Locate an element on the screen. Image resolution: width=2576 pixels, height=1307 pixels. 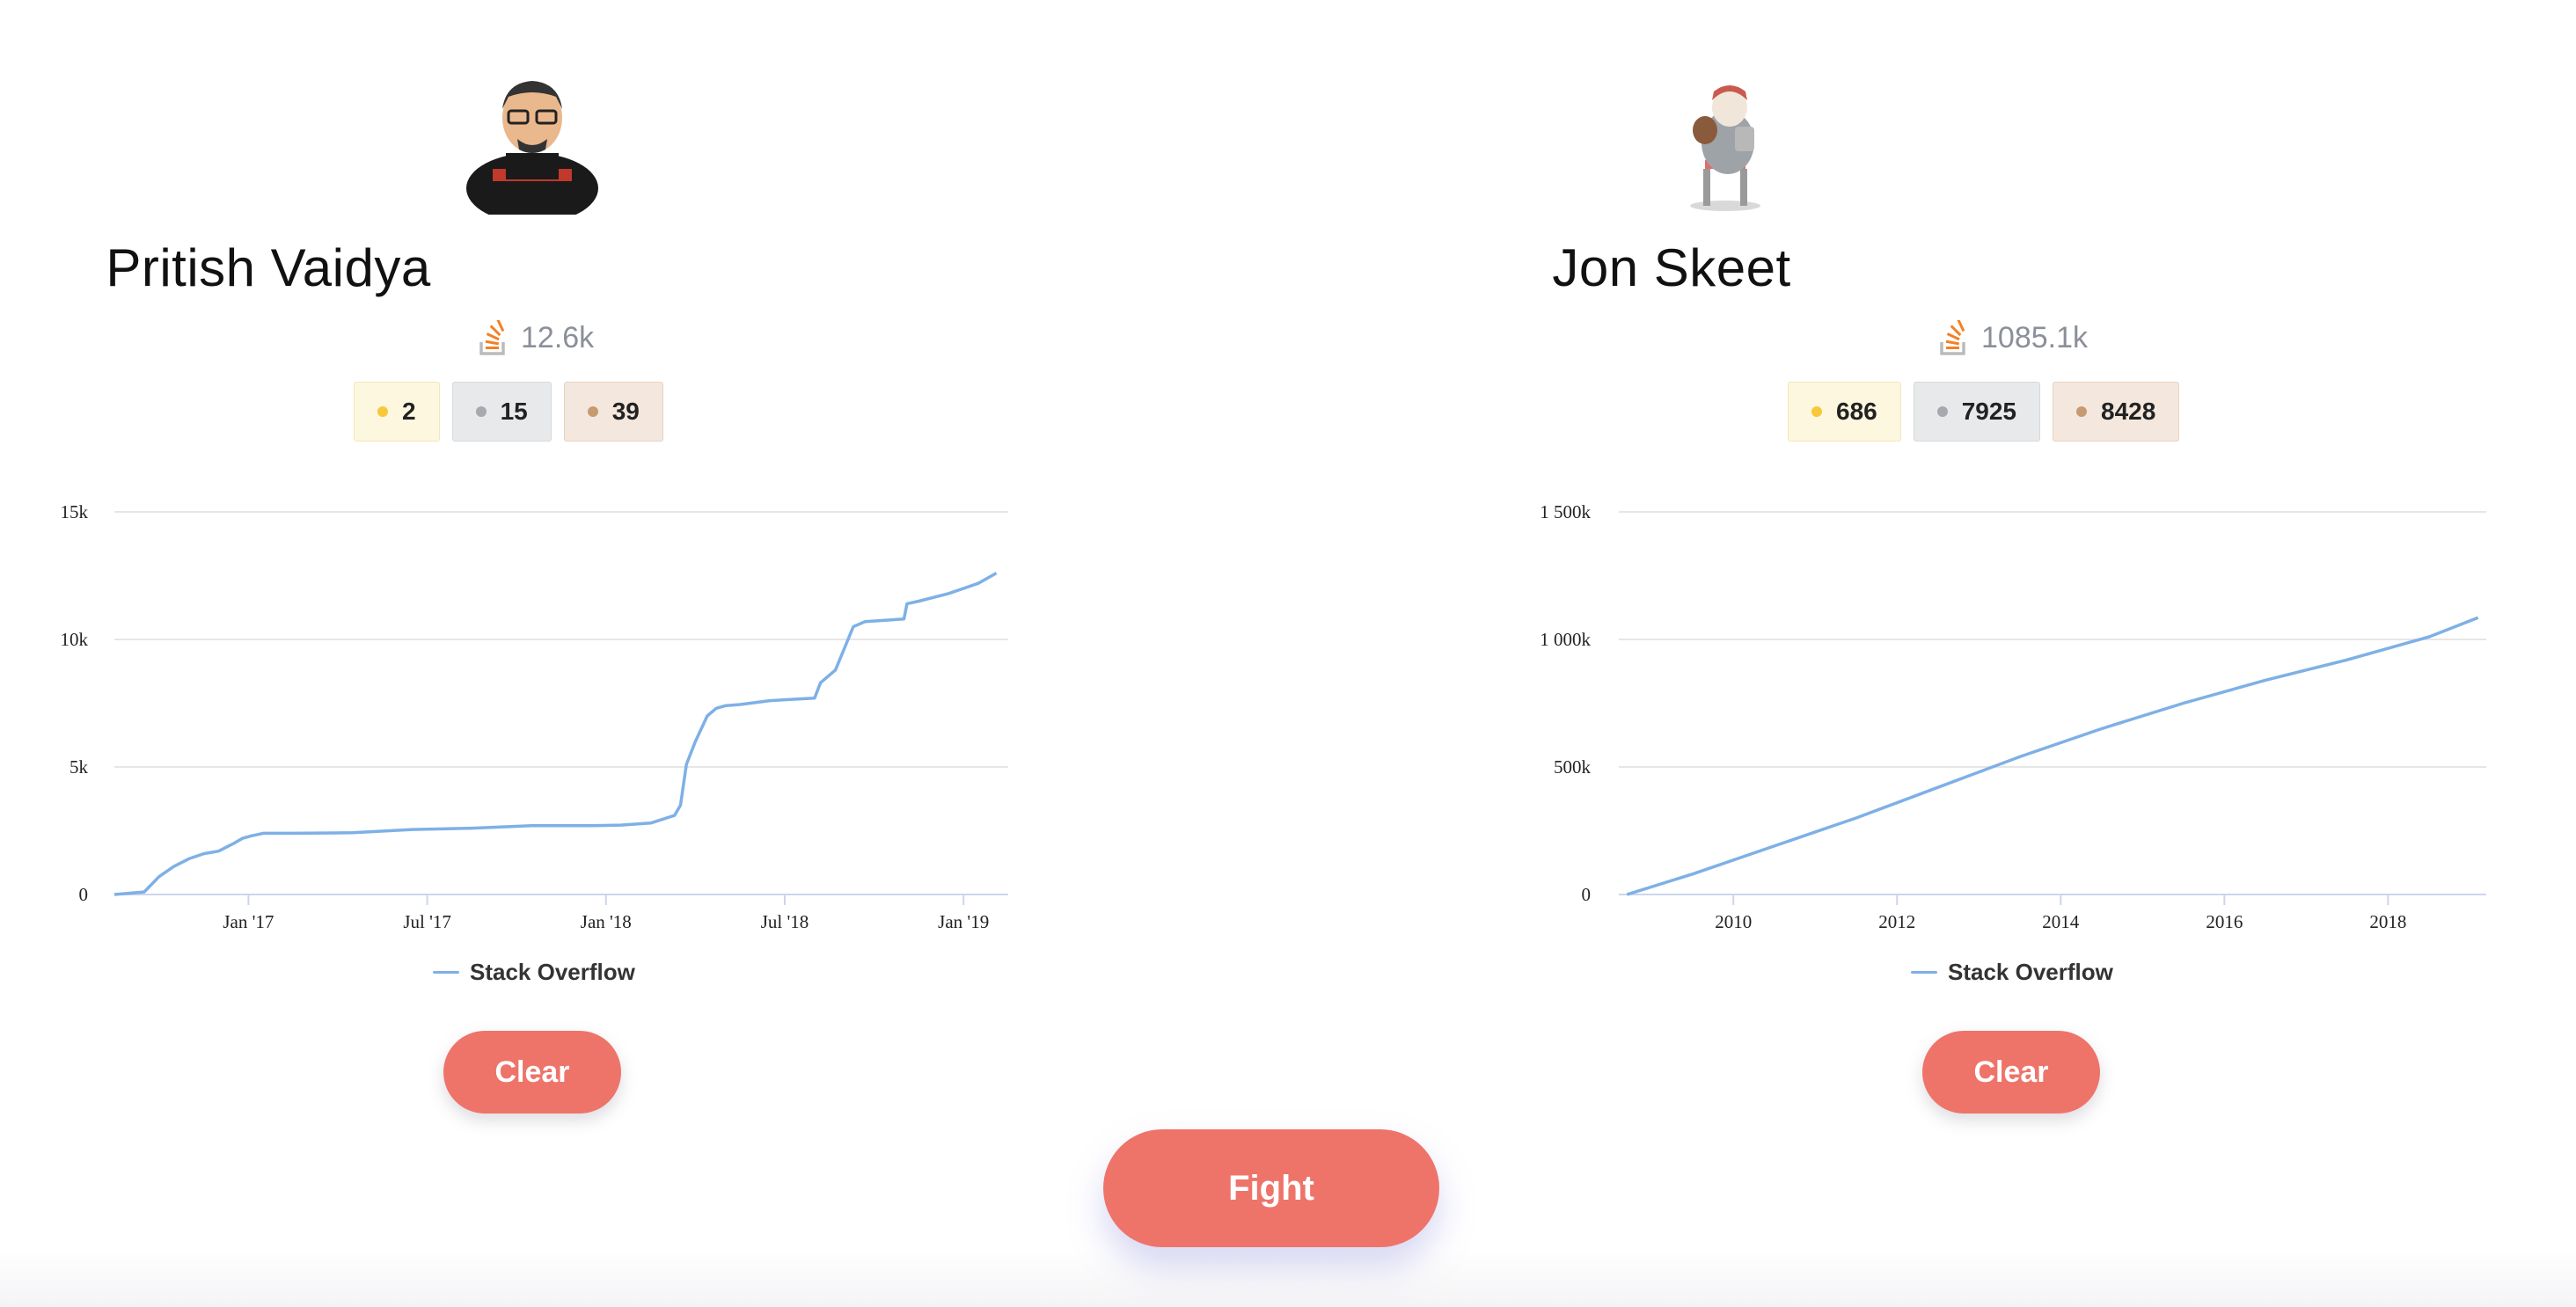
reputation-chart-svg: 0 500k 1 000k 1 500k 2010 2012 2014 2016 2018 is located at coordinates (2013, 717).